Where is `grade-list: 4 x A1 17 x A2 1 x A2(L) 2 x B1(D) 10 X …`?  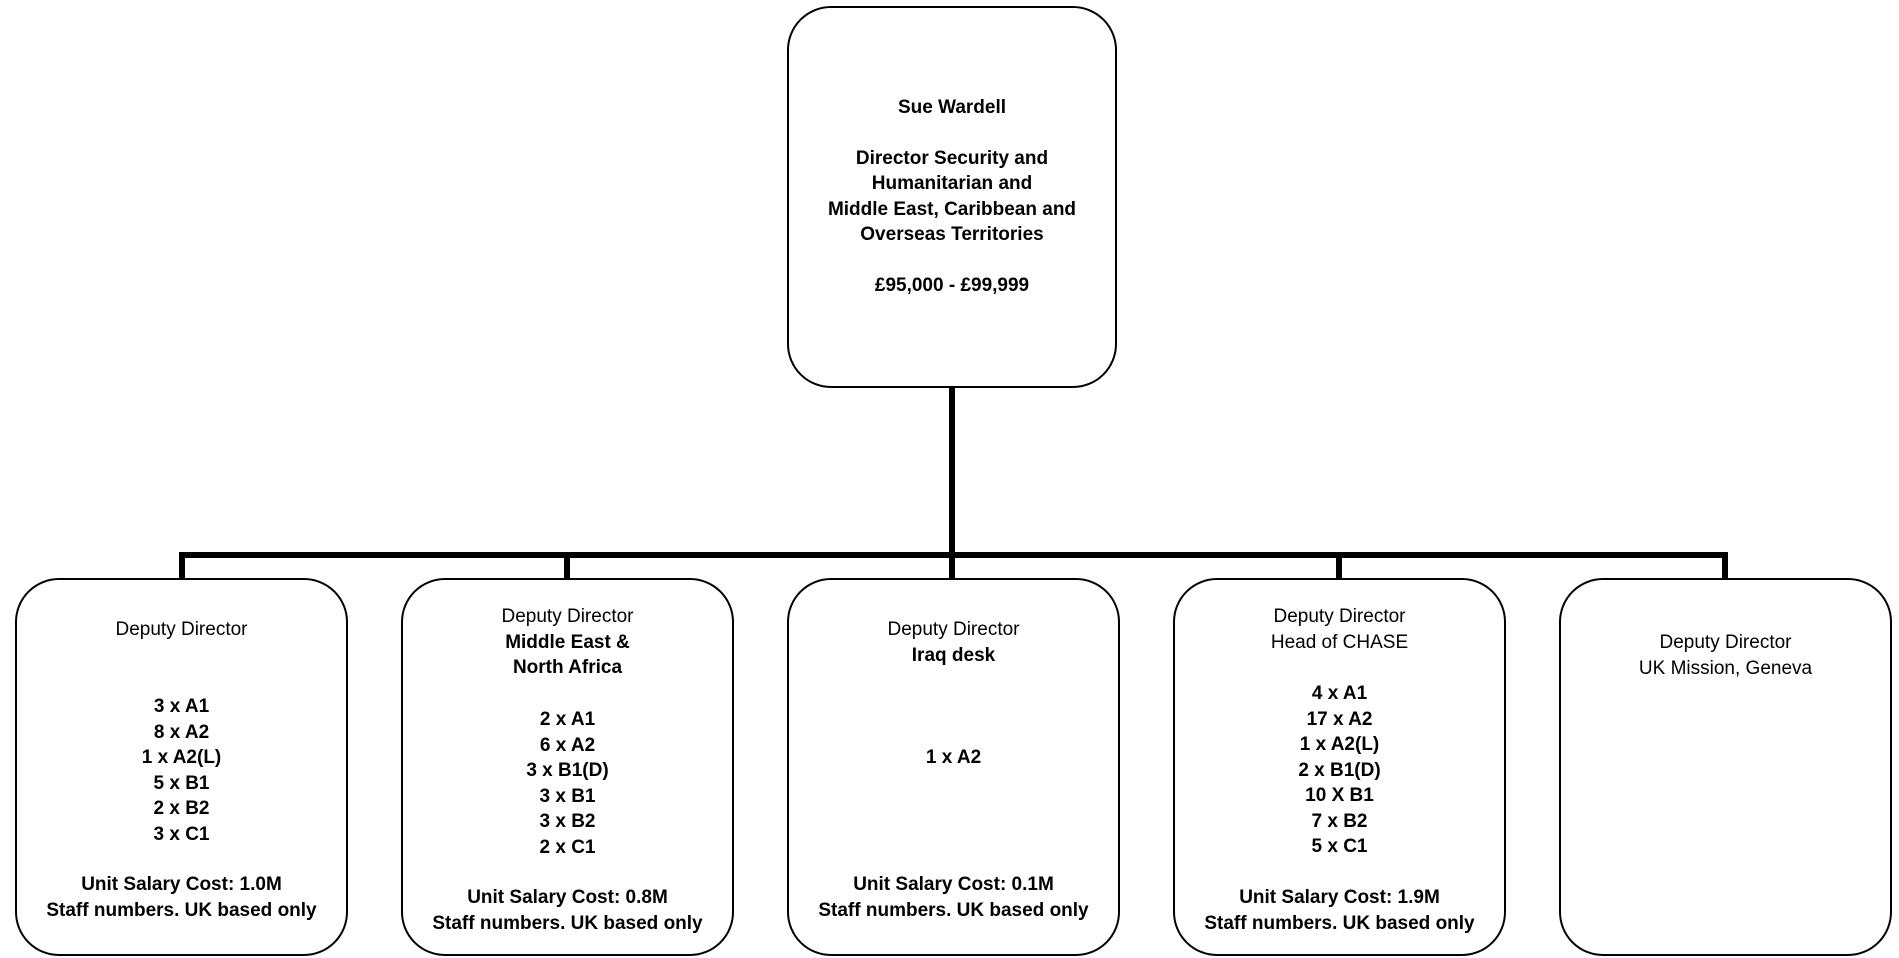 grade-list: 4 x A1 17 x A2 1 x A2(L) 2 x B1(D) 10 X … is located at coordinates (1339, 770).